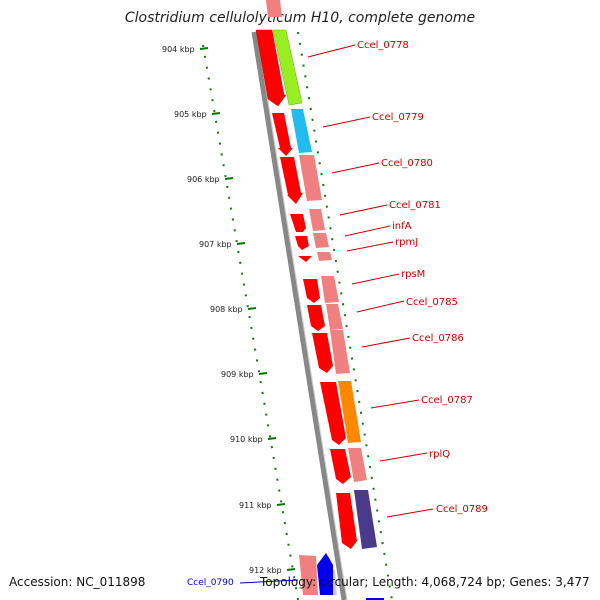 Image resolution: width=600 pixels, height=600 pixels. Describe the element at coordinates (291, 180) in the screenshot. I see `gene-arrow-ccel-0780-fwd` at that location.